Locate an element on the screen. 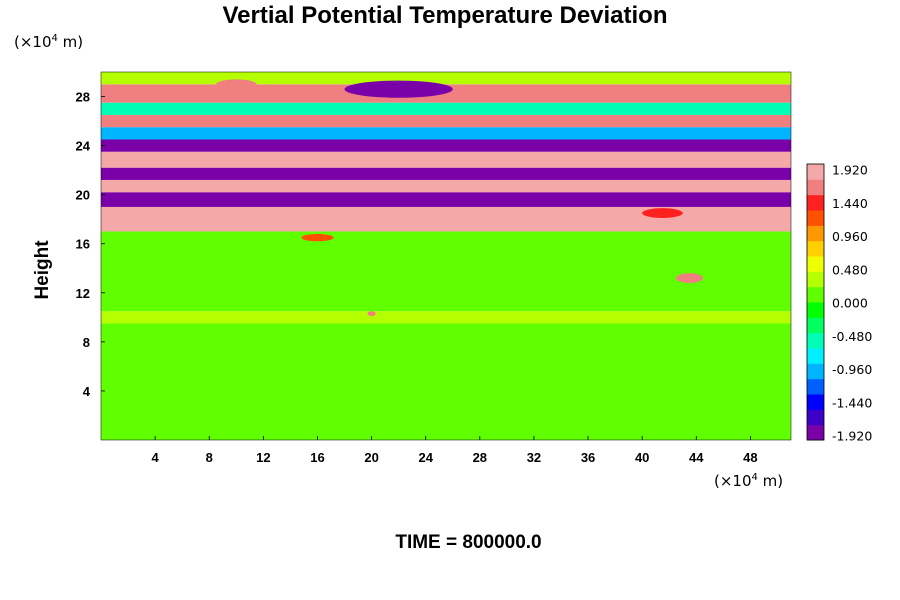  colorbar-tick-label: 0.960 is located at coordinates (850, 236).